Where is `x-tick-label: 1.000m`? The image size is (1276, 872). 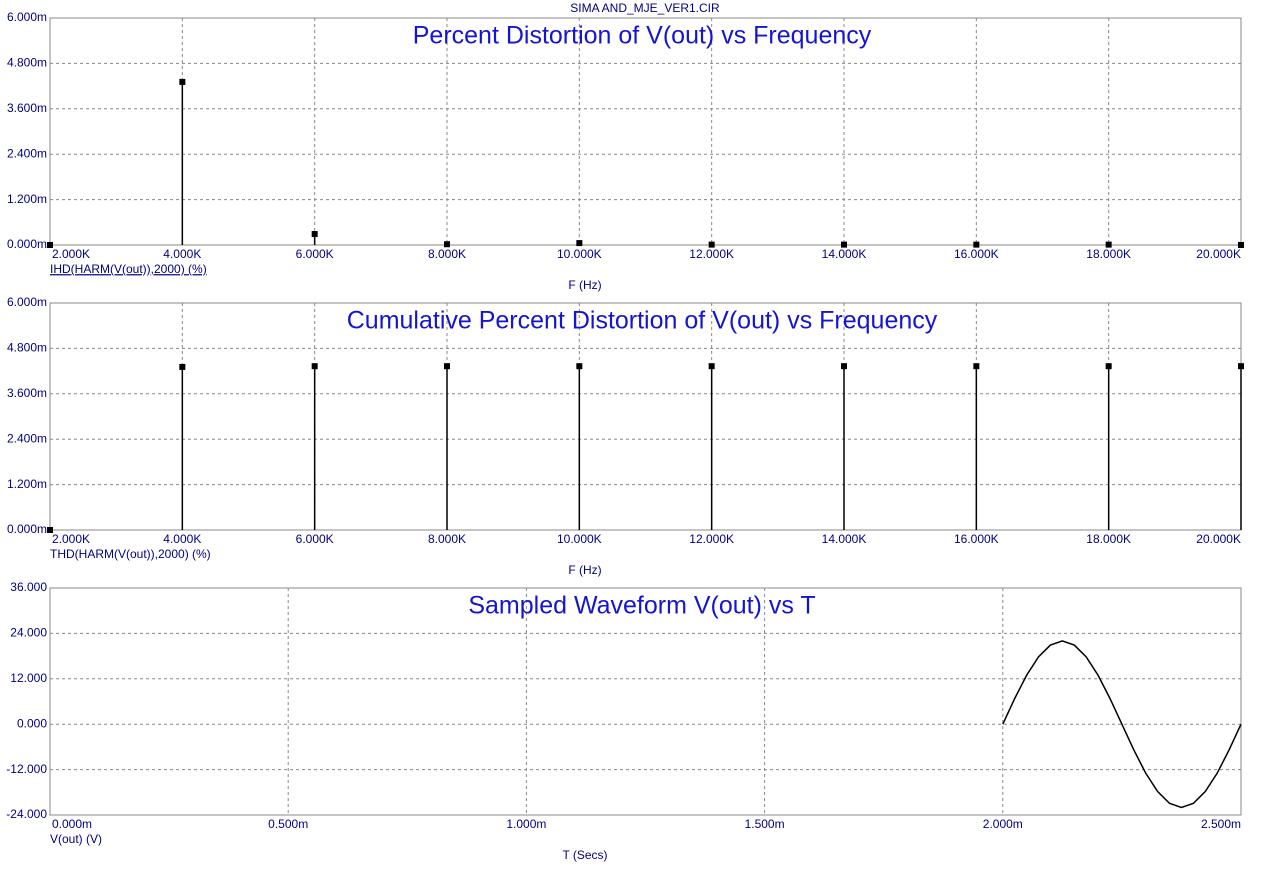
x-tick-label: 1.000m is located at coordinates (526, 824).